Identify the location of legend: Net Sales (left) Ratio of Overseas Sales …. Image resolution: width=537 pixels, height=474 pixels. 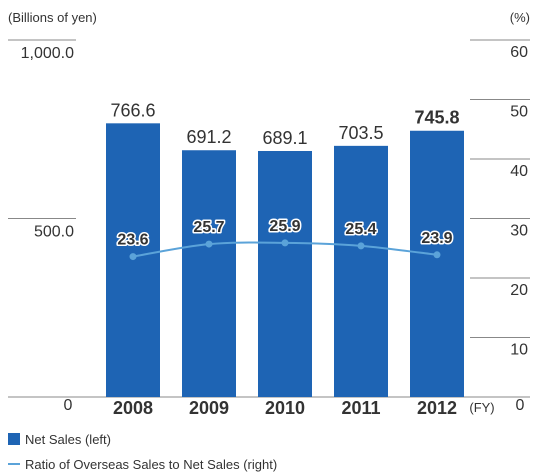
(142, 452).